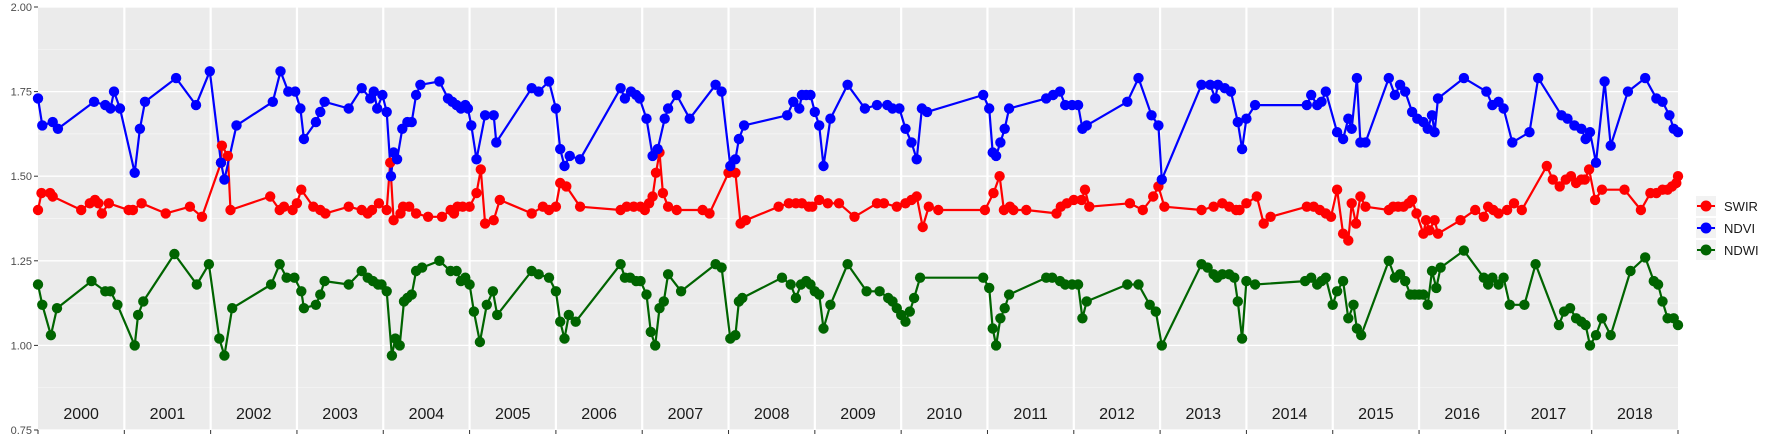 This screenshot has height=447, width=1773. I want to click on year-label: 2015, so click(1376, 414).